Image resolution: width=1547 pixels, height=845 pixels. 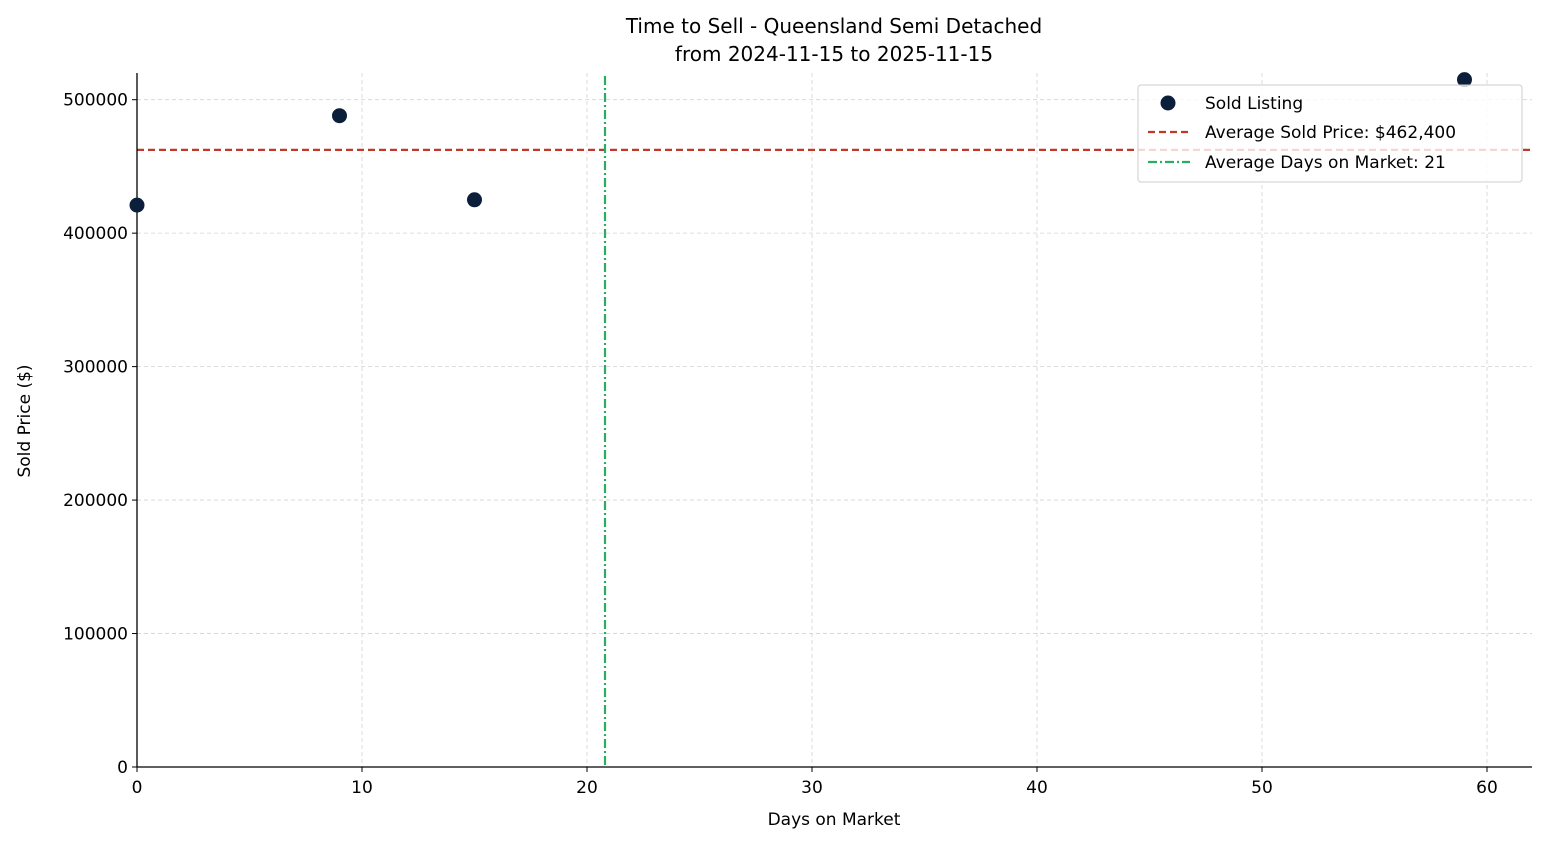 I want to click on x-axis-label: Days on Market, so click(x=834, y=820).